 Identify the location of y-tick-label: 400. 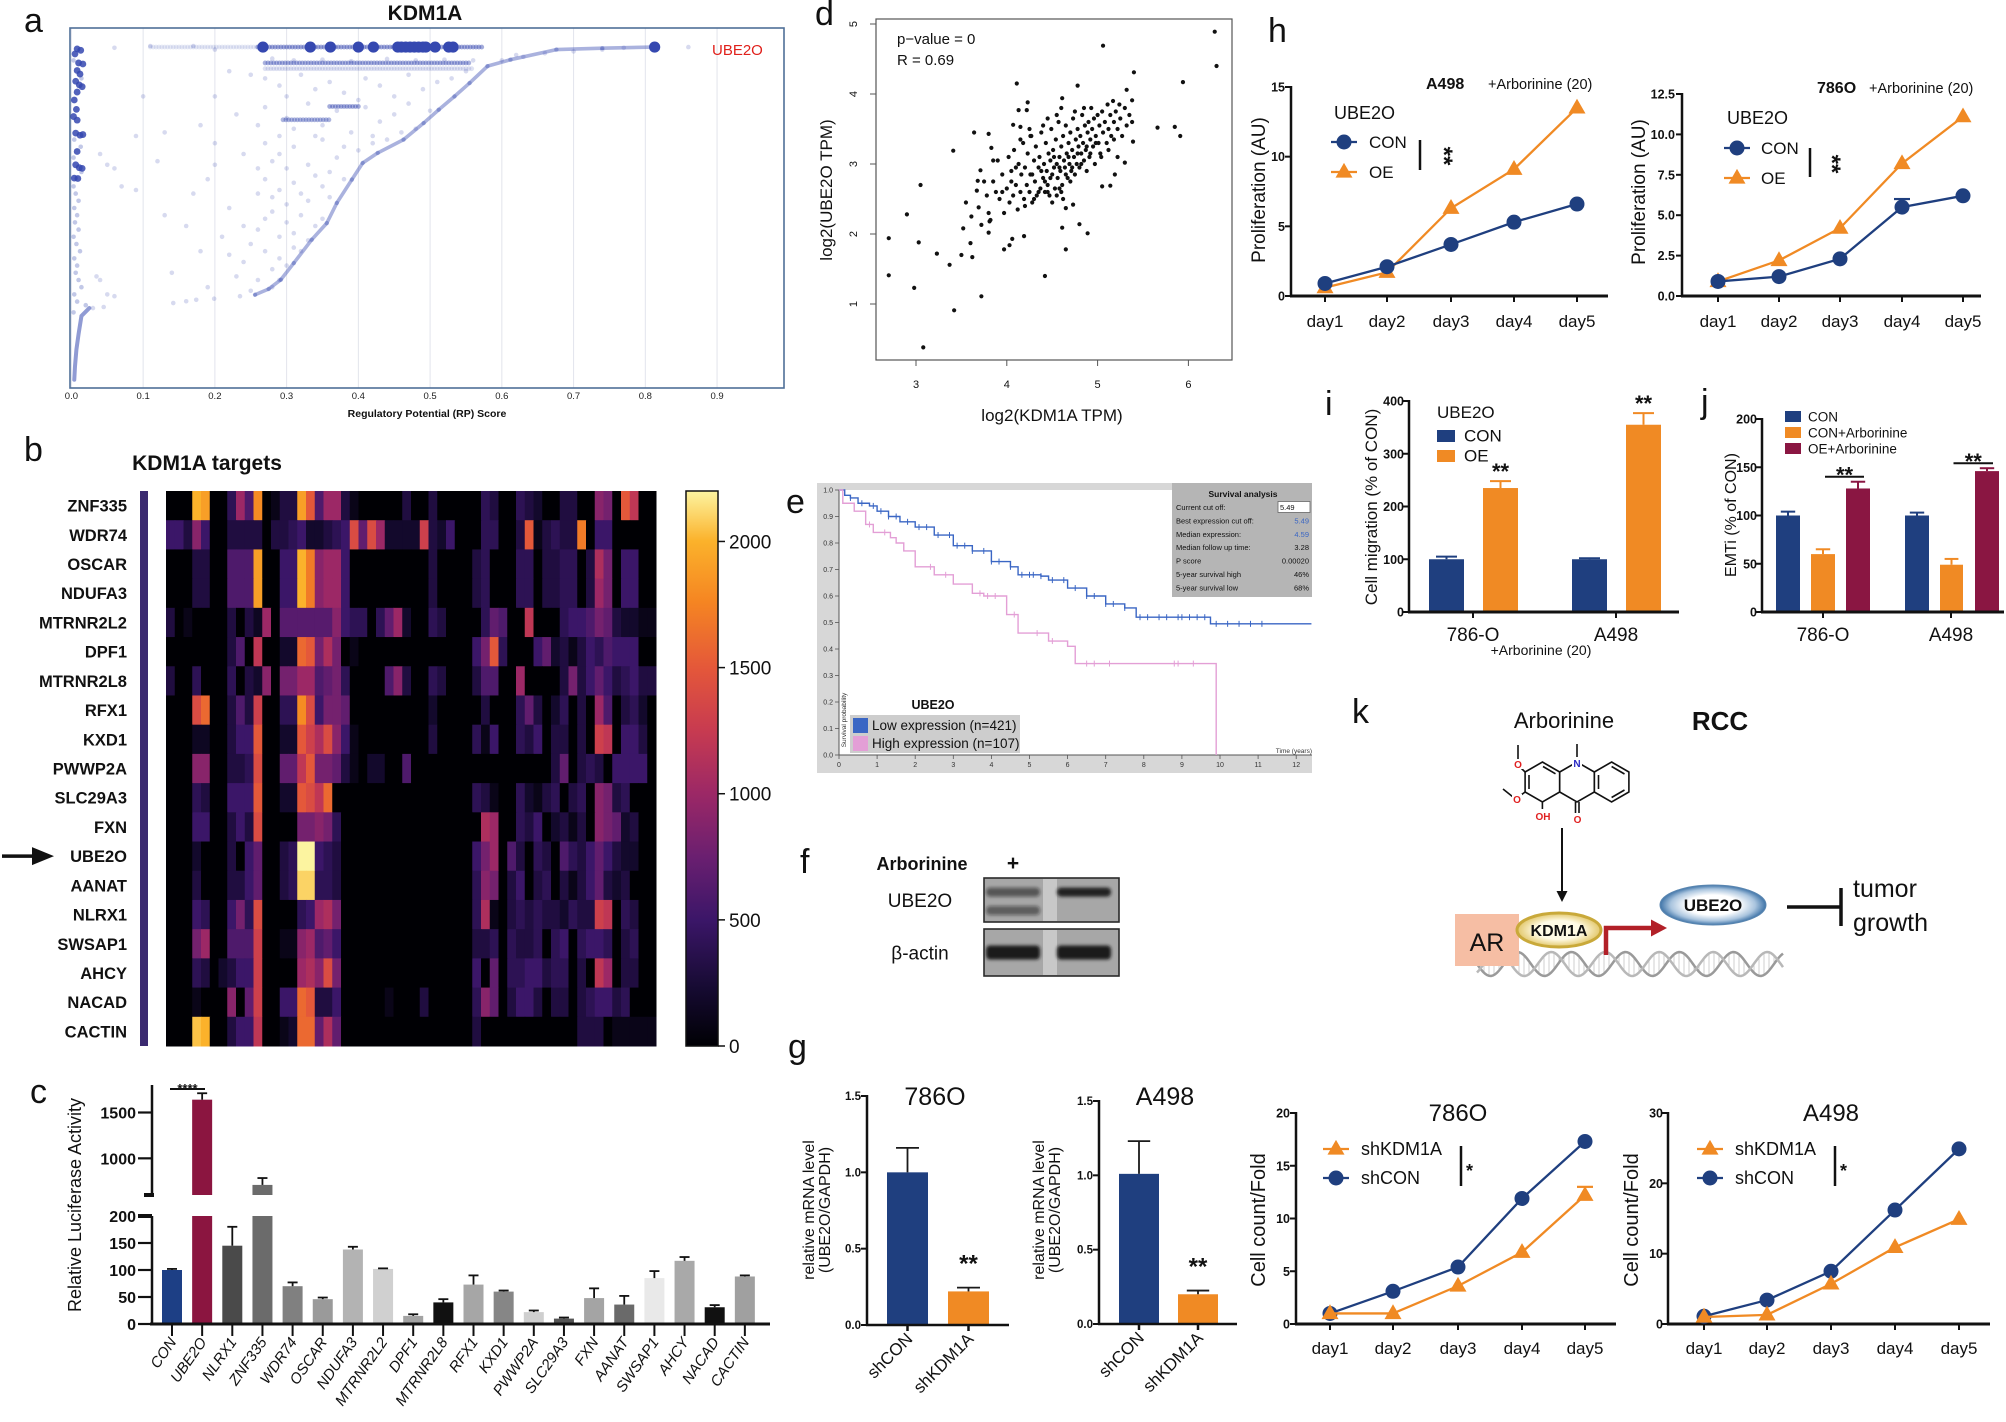
(1393, 402).